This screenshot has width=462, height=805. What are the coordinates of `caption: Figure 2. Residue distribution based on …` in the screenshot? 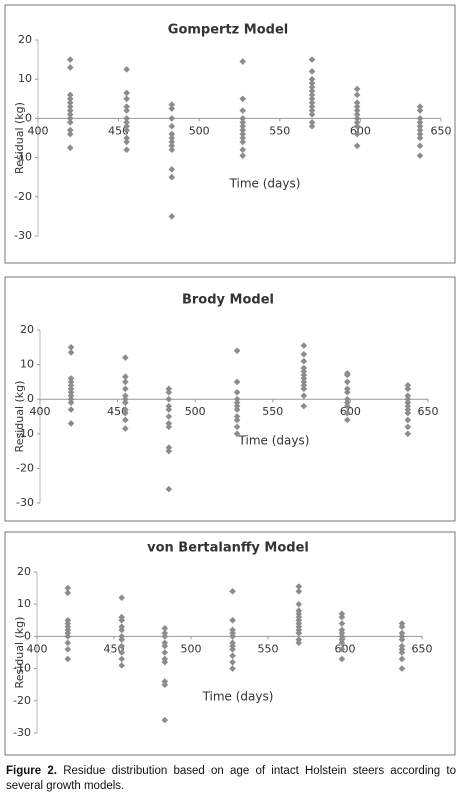 It's located at (231, 779).